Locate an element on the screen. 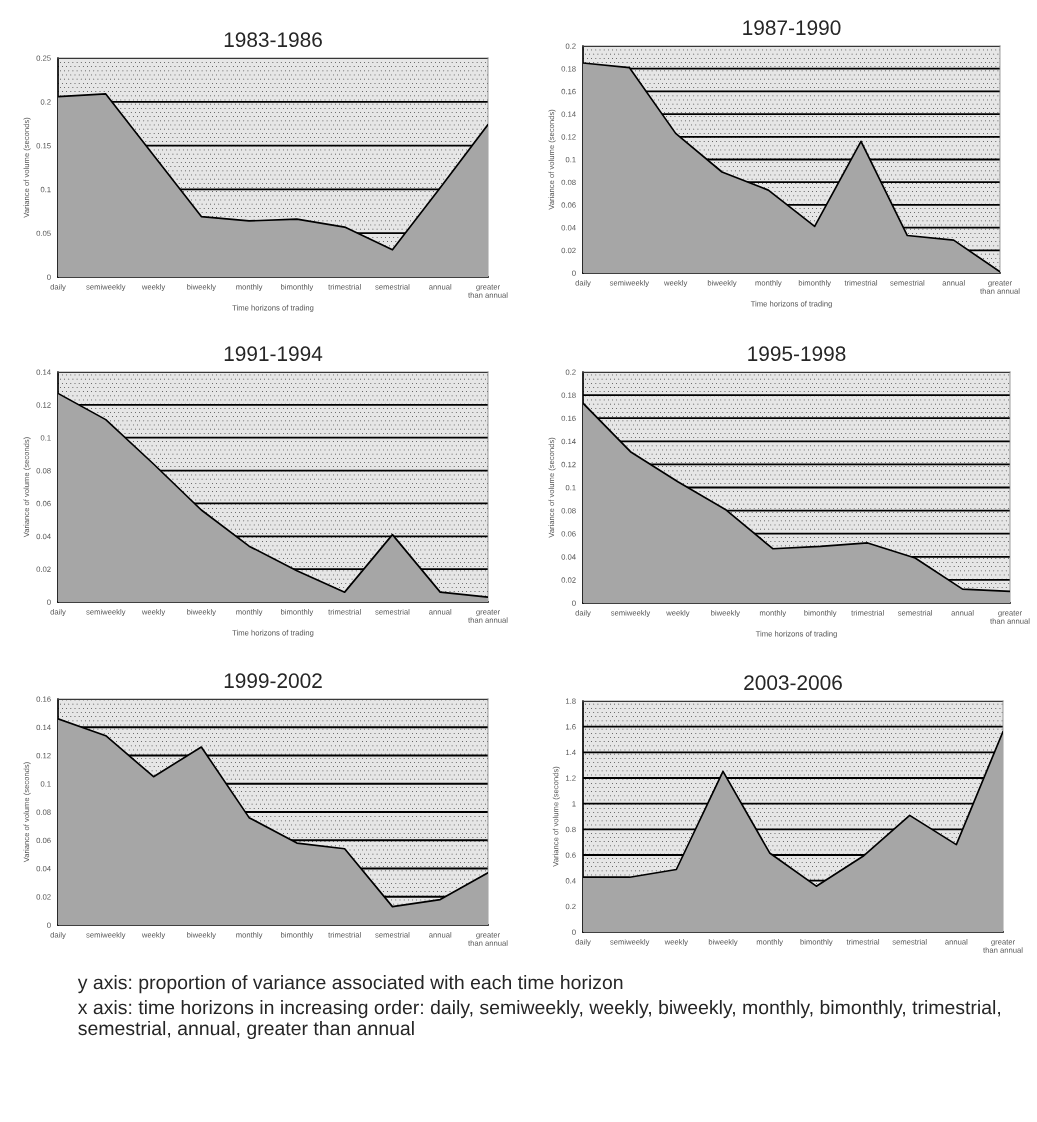 This screenshot has height=1122, width=1037. text: x axis: time horizons in increasing order: daily, semiweekly, weekly, biweekly, monthly, bimonthly, trimestrial, semestrial, annual, greater than annual is located at coordinates (539, 1020).